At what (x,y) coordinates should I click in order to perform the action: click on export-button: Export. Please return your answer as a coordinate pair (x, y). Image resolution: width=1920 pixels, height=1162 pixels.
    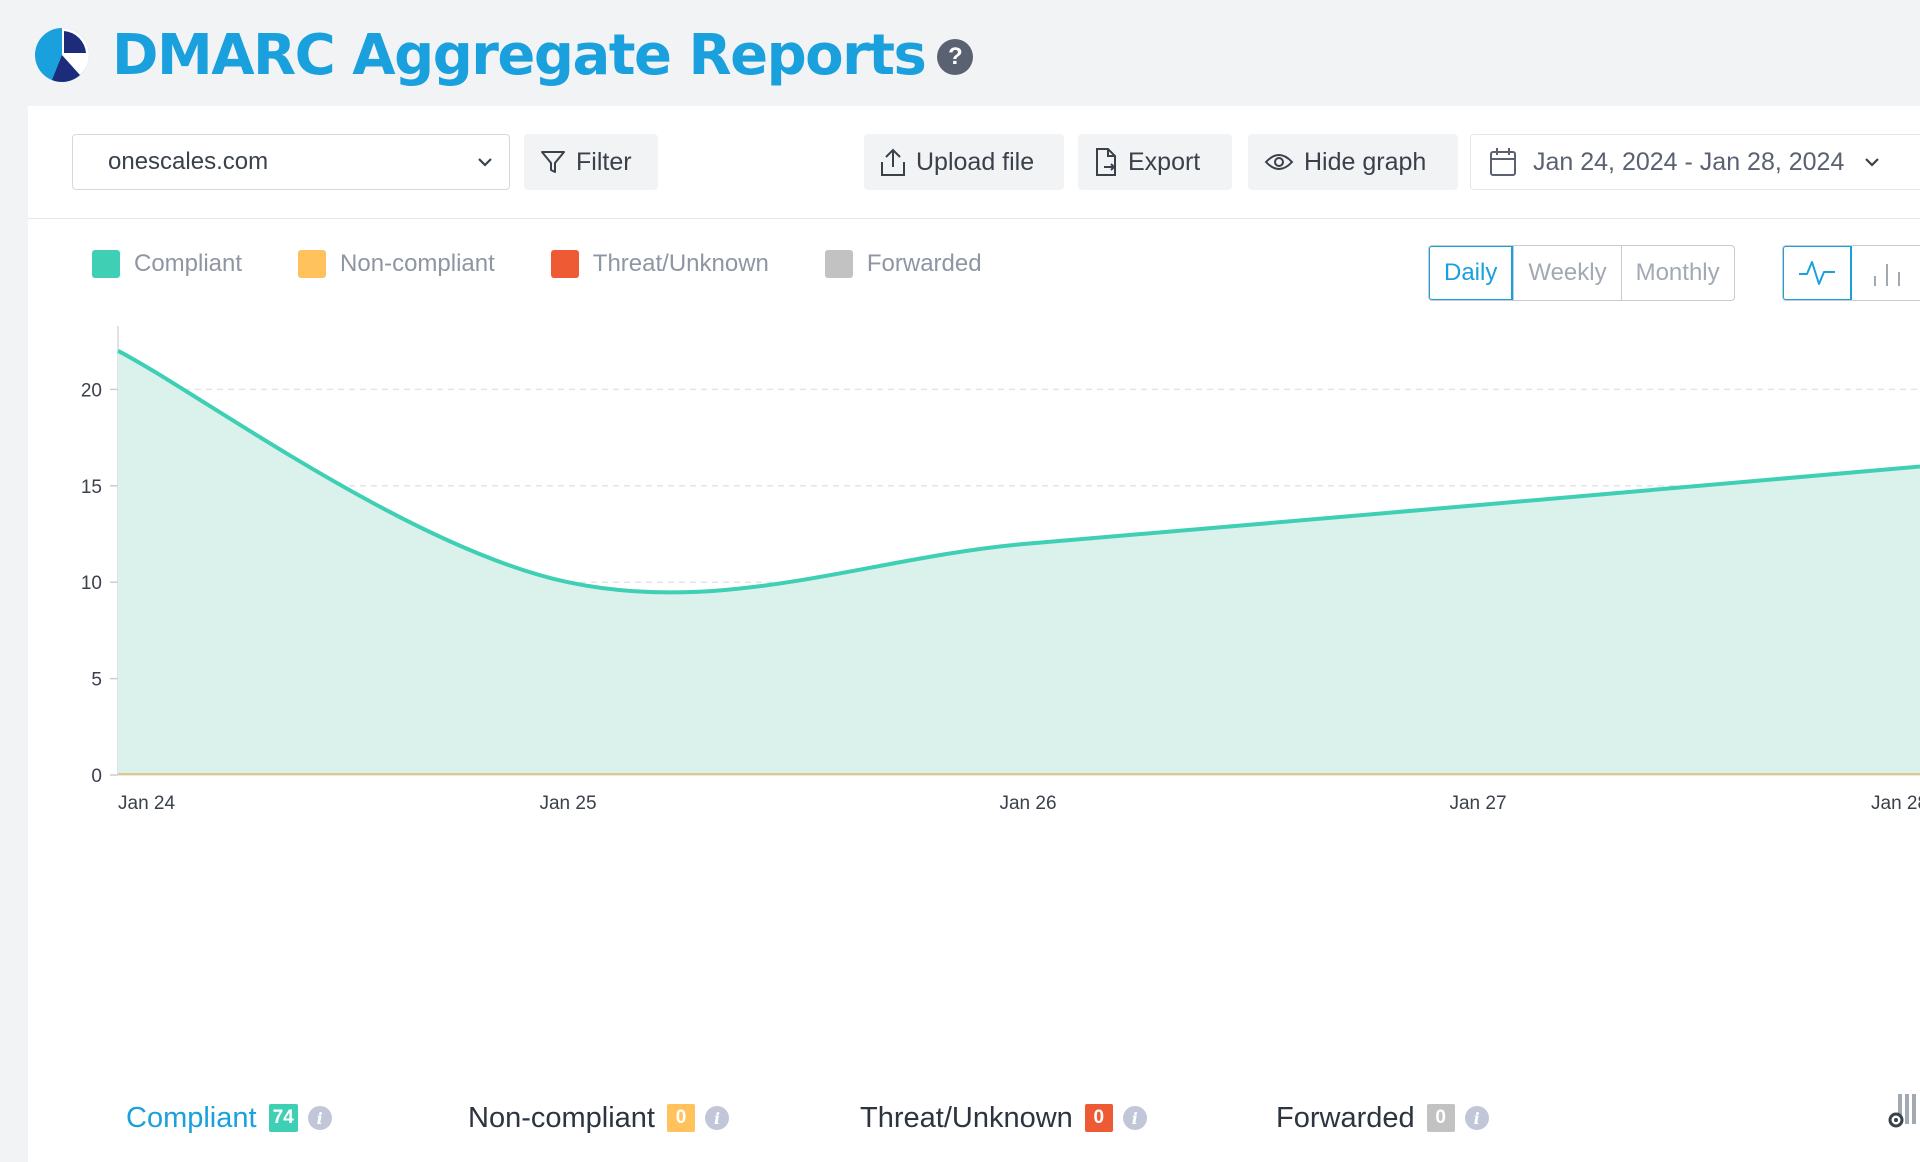
    Looking at the image, I should click on (1155, 162).